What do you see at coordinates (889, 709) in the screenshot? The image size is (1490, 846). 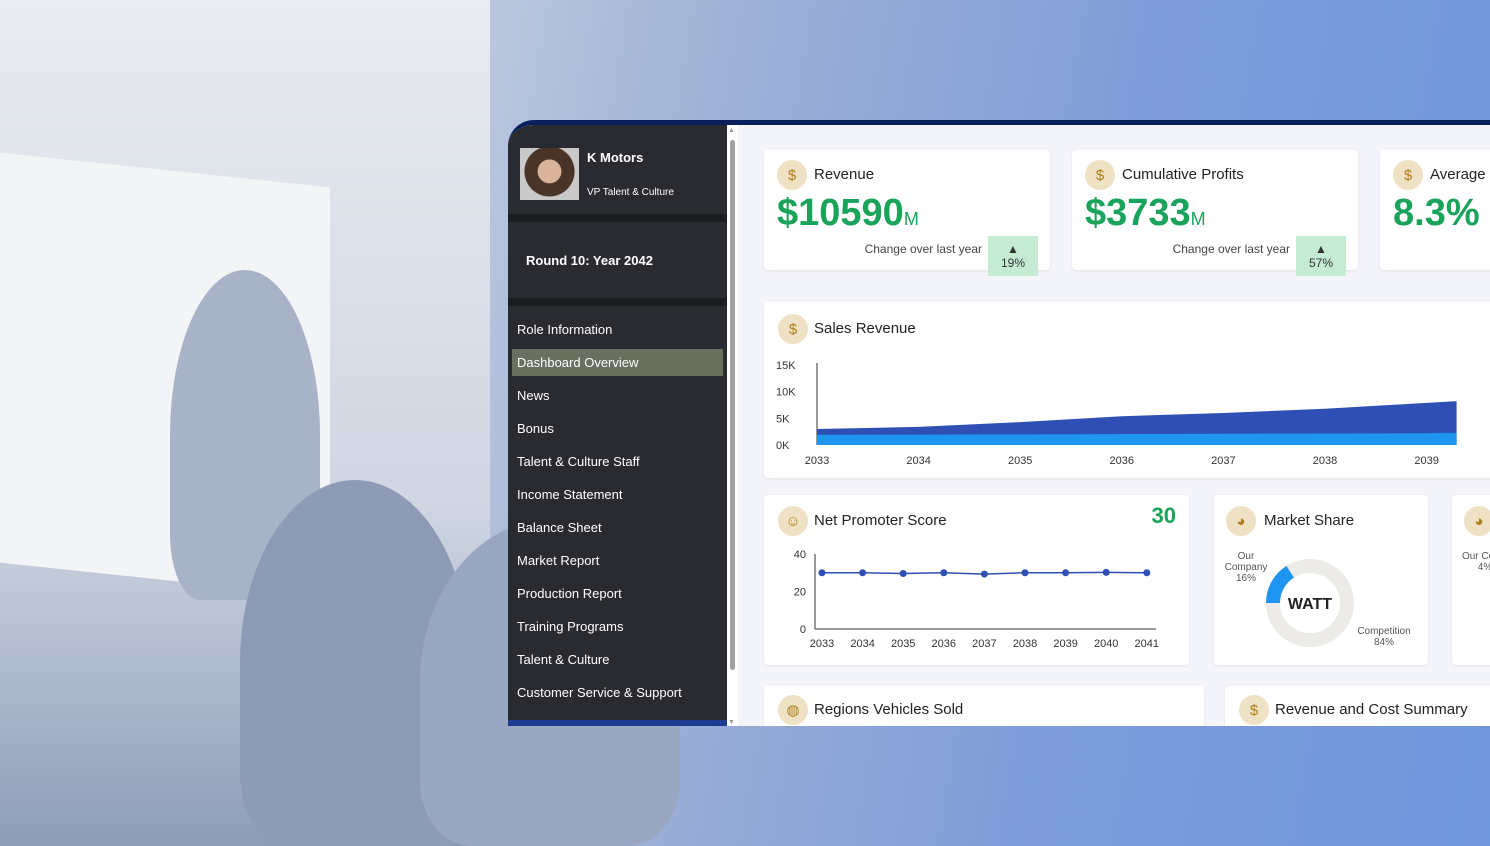 I see `card-title: Regions Vehicles Sold` at bounding box center [889, 709].